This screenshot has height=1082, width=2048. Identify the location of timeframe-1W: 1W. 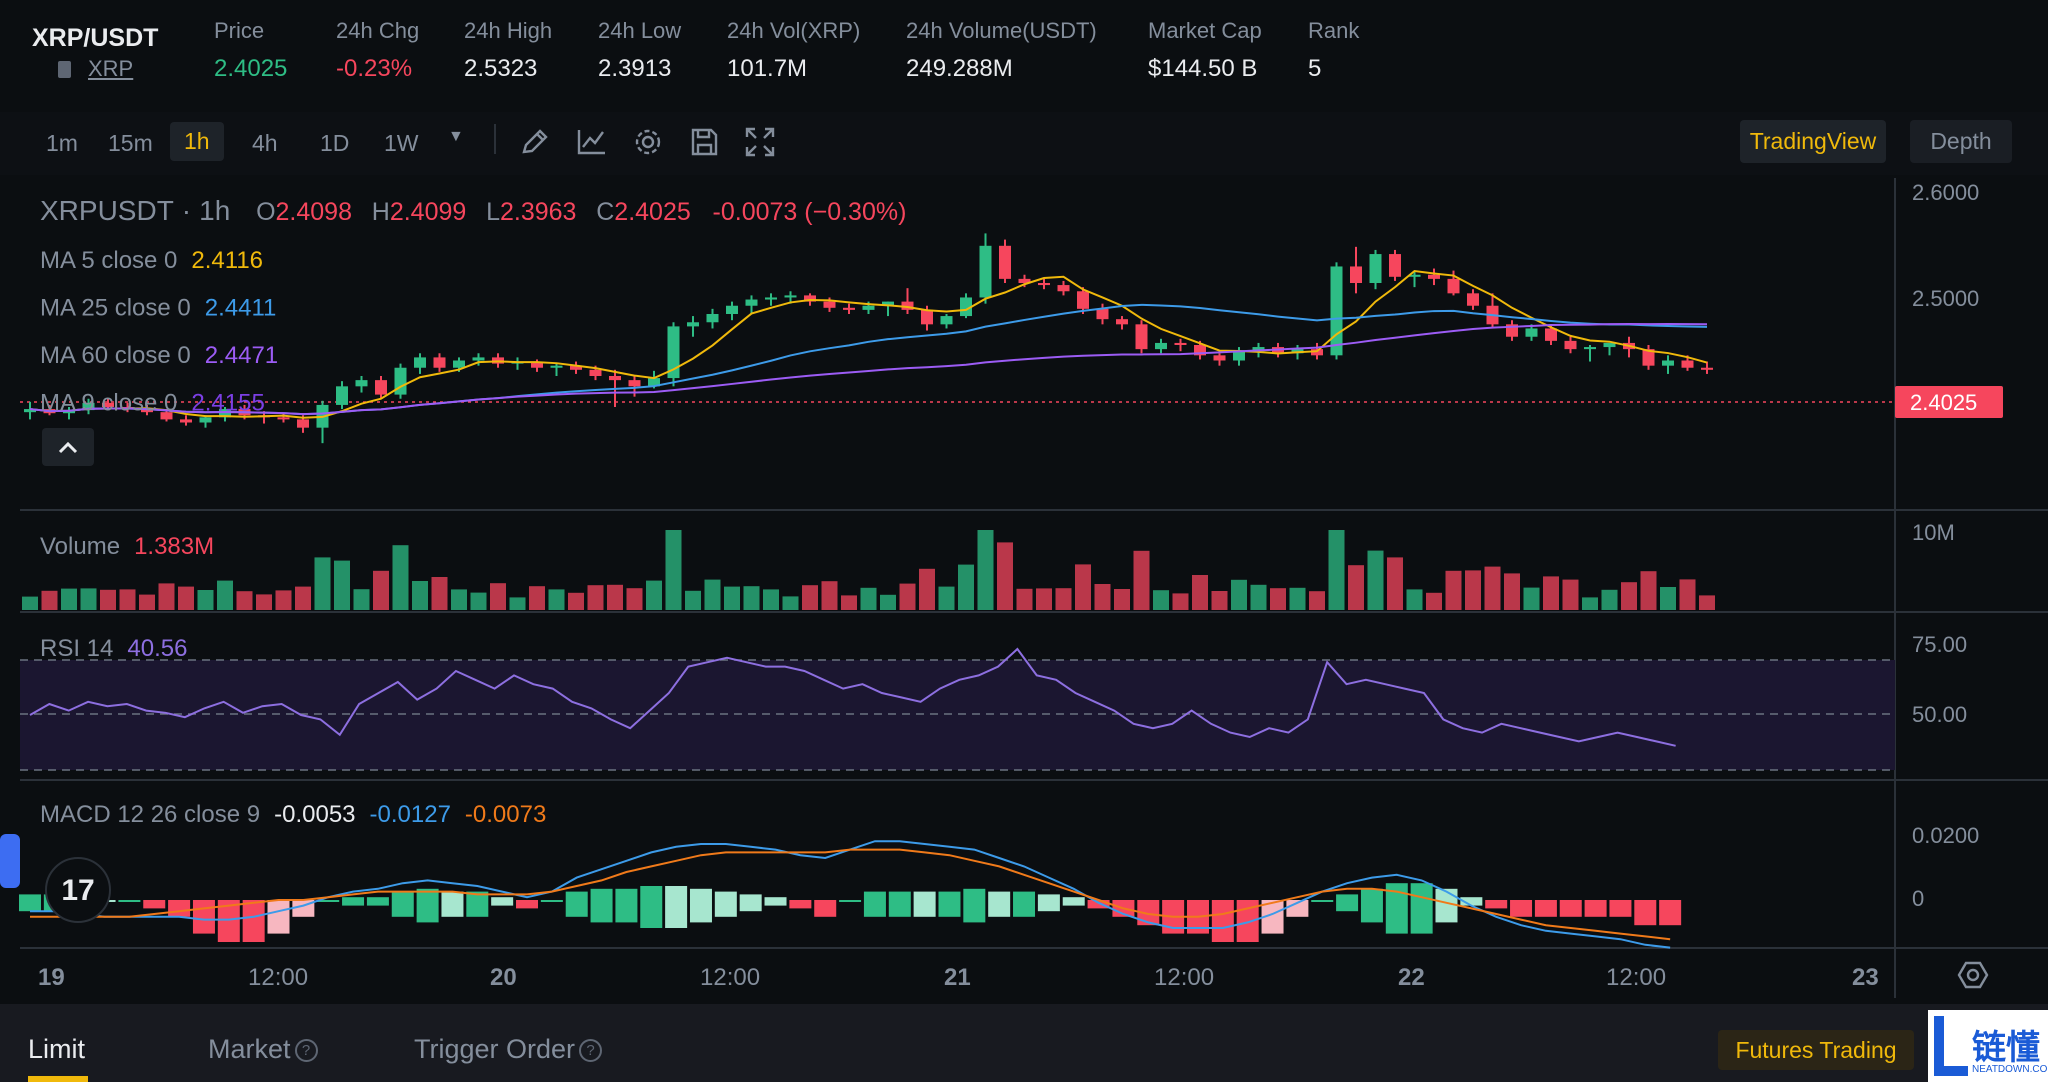
(401, 143).